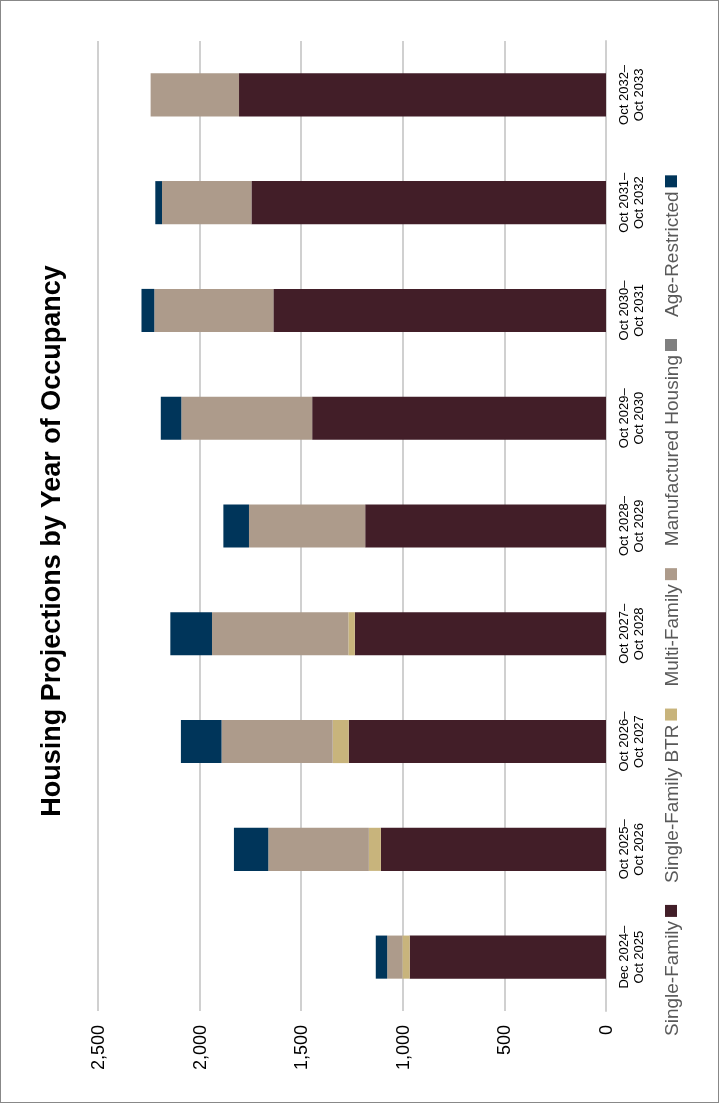 The image size is (719, 1103). Describe the element at coordinates (606, 1030) in the screenshot. I see `x-tick-label: 0` at that location.